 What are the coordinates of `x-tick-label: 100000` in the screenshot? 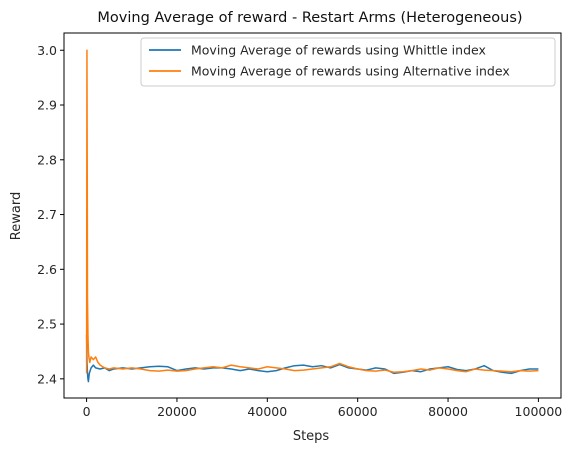 It's located at (539, 411).